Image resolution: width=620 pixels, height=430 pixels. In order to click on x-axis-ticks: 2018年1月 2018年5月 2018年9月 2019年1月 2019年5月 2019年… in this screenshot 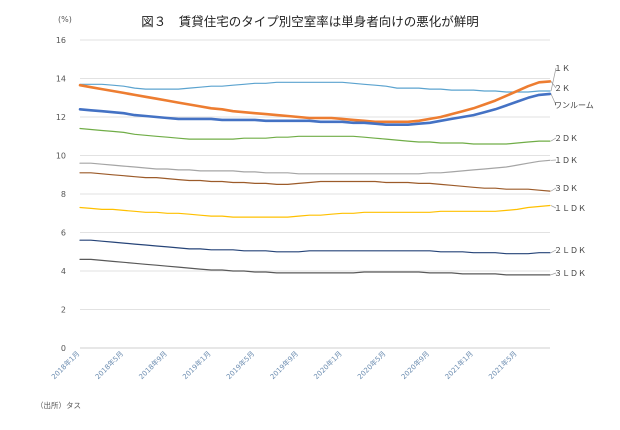, I will do `click(283, 365)`.